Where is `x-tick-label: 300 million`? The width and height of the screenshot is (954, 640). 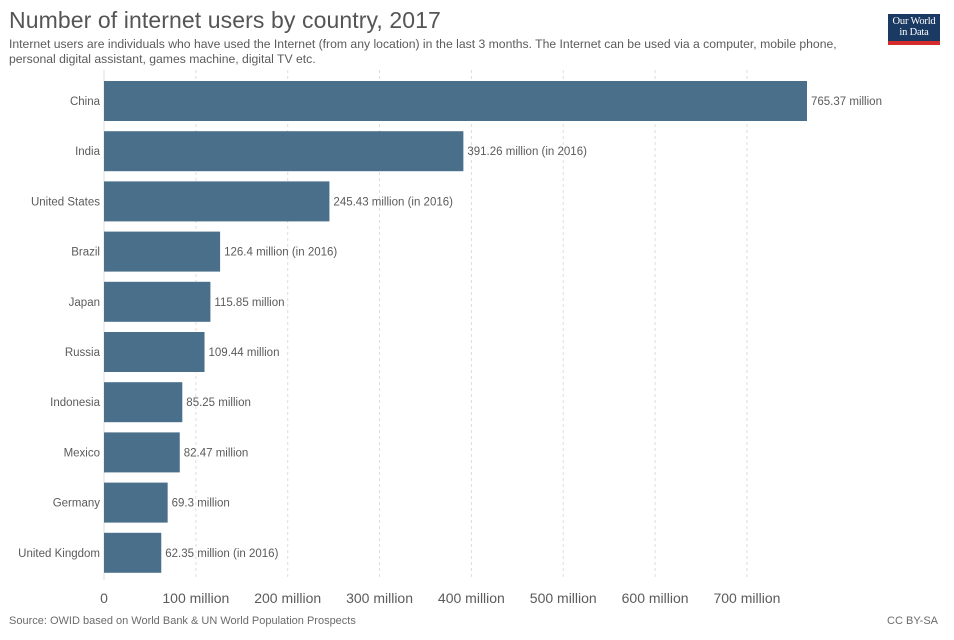
x-tick-label: 300 million is located at coordinates (379, 598).